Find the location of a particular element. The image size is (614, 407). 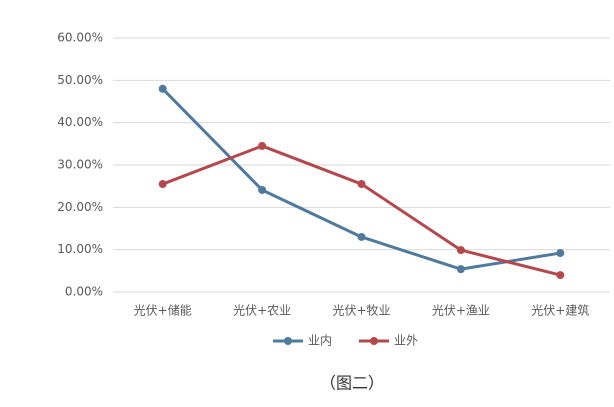

y-tick-label: 10.00% is located at coordinates (80, 249).